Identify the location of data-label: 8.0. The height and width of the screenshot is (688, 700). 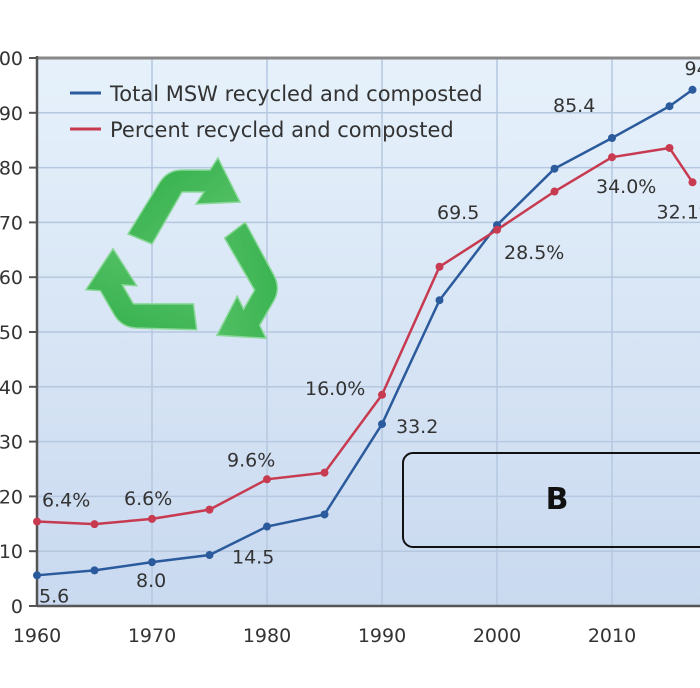
(151, 581).